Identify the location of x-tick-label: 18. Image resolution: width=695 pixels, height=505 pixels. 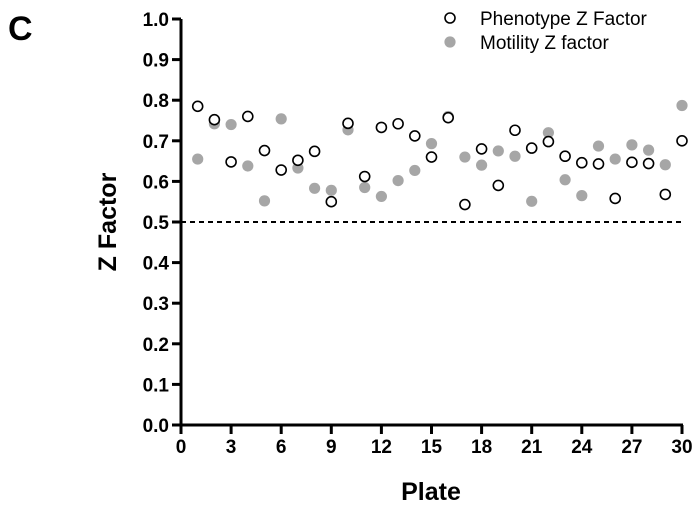
(481, 447).